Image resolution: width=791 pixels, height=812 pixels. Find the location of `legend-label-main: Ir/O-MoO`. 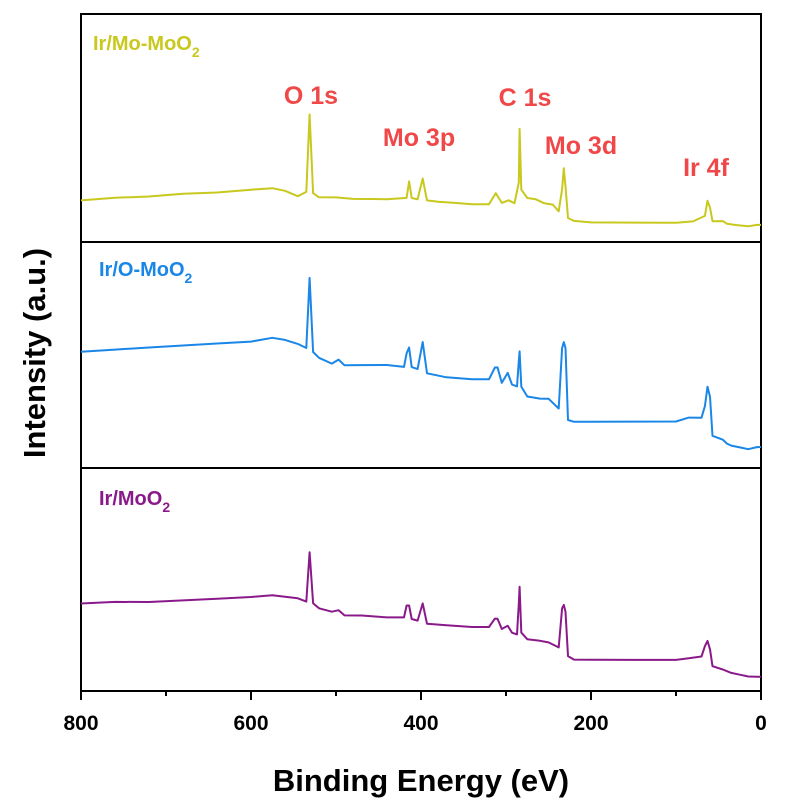

legend-label-main: Ir/O-MoO is located at coordinates (142, 270).